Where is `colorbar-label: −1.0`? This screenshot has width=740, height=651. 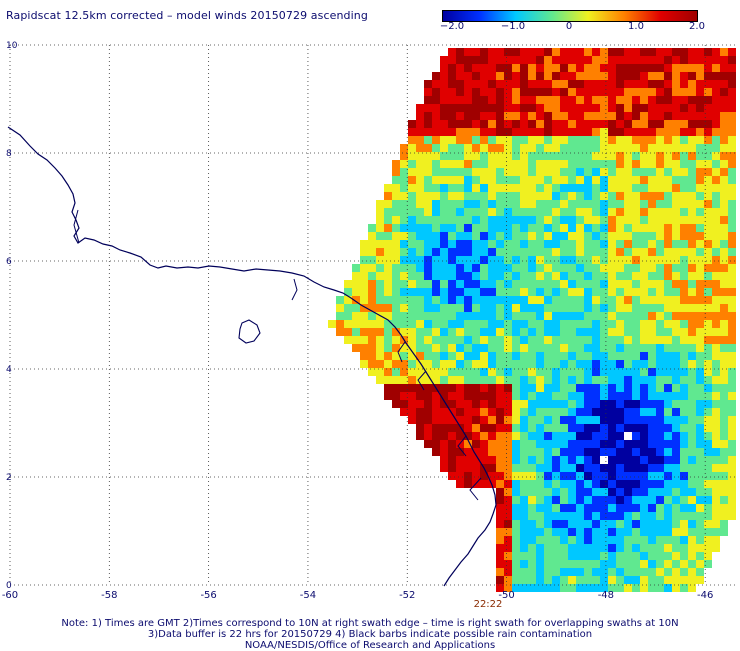 colorbar-label: −1.0 is located at coordinates (513, 26).